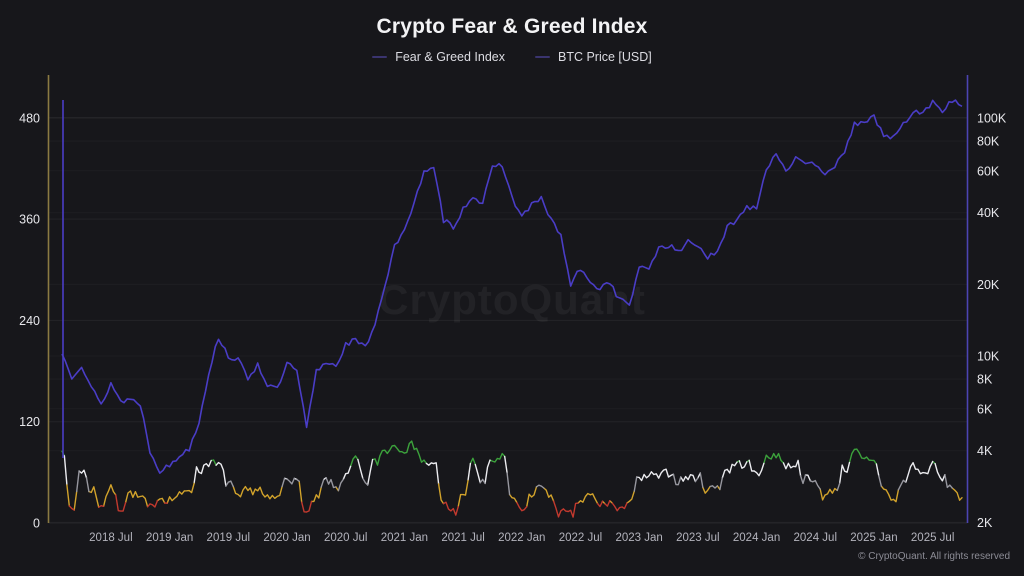 The width and height of the screenshot is (1024, 576). Describe the element at coordinates (29, 118) in the screenshot. I see `left-axis-tick-label: 480` at that location.